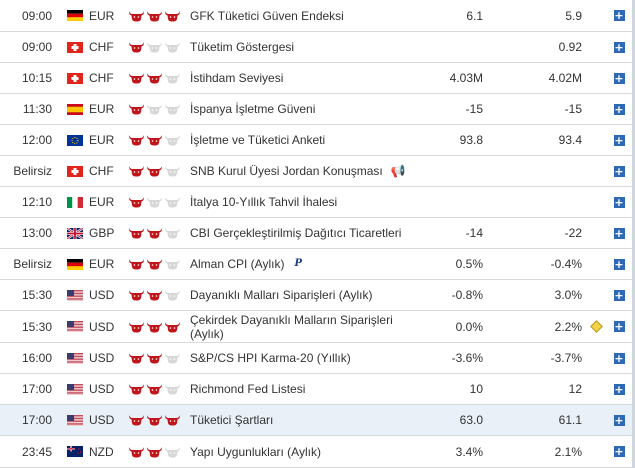 The image size is (635, 468). Describe the element at coordinates (237, 78) in the screenshot. I see `event-name: İstihdam Seviyesi` at that location.